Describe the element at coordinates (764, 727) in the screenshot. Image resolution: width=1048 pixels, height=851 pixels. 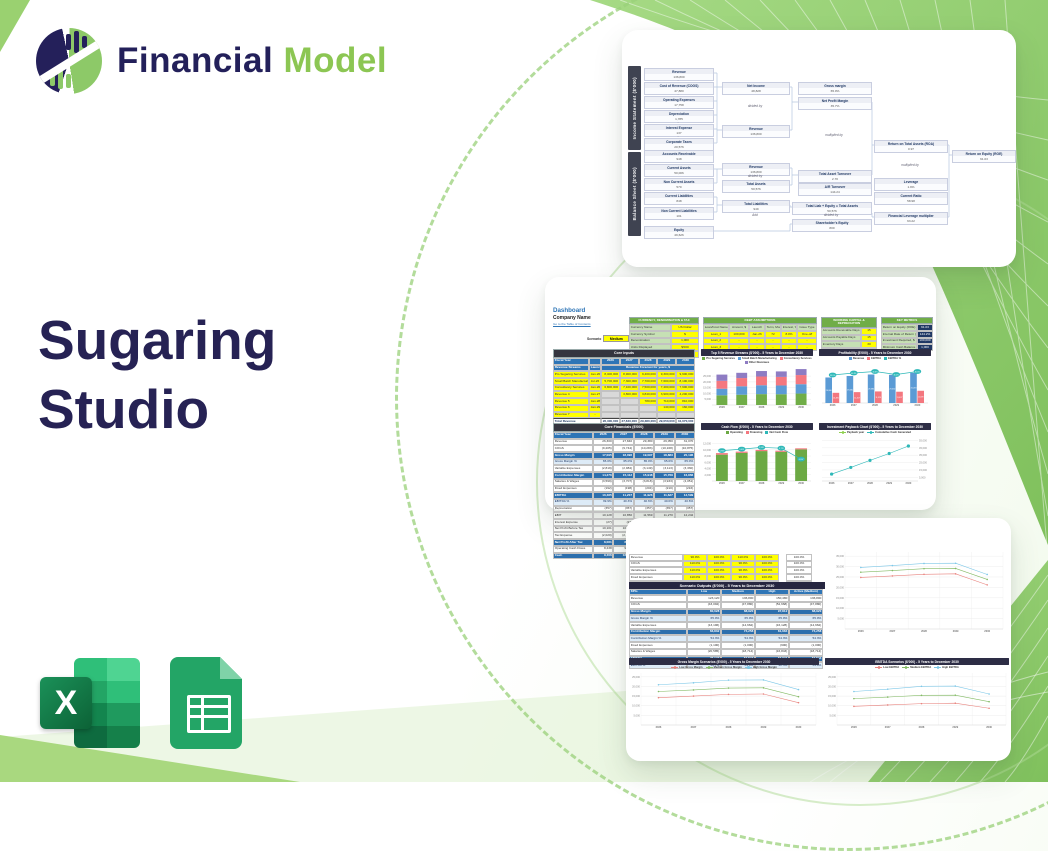
I see `svg-text: 2029` at that location.